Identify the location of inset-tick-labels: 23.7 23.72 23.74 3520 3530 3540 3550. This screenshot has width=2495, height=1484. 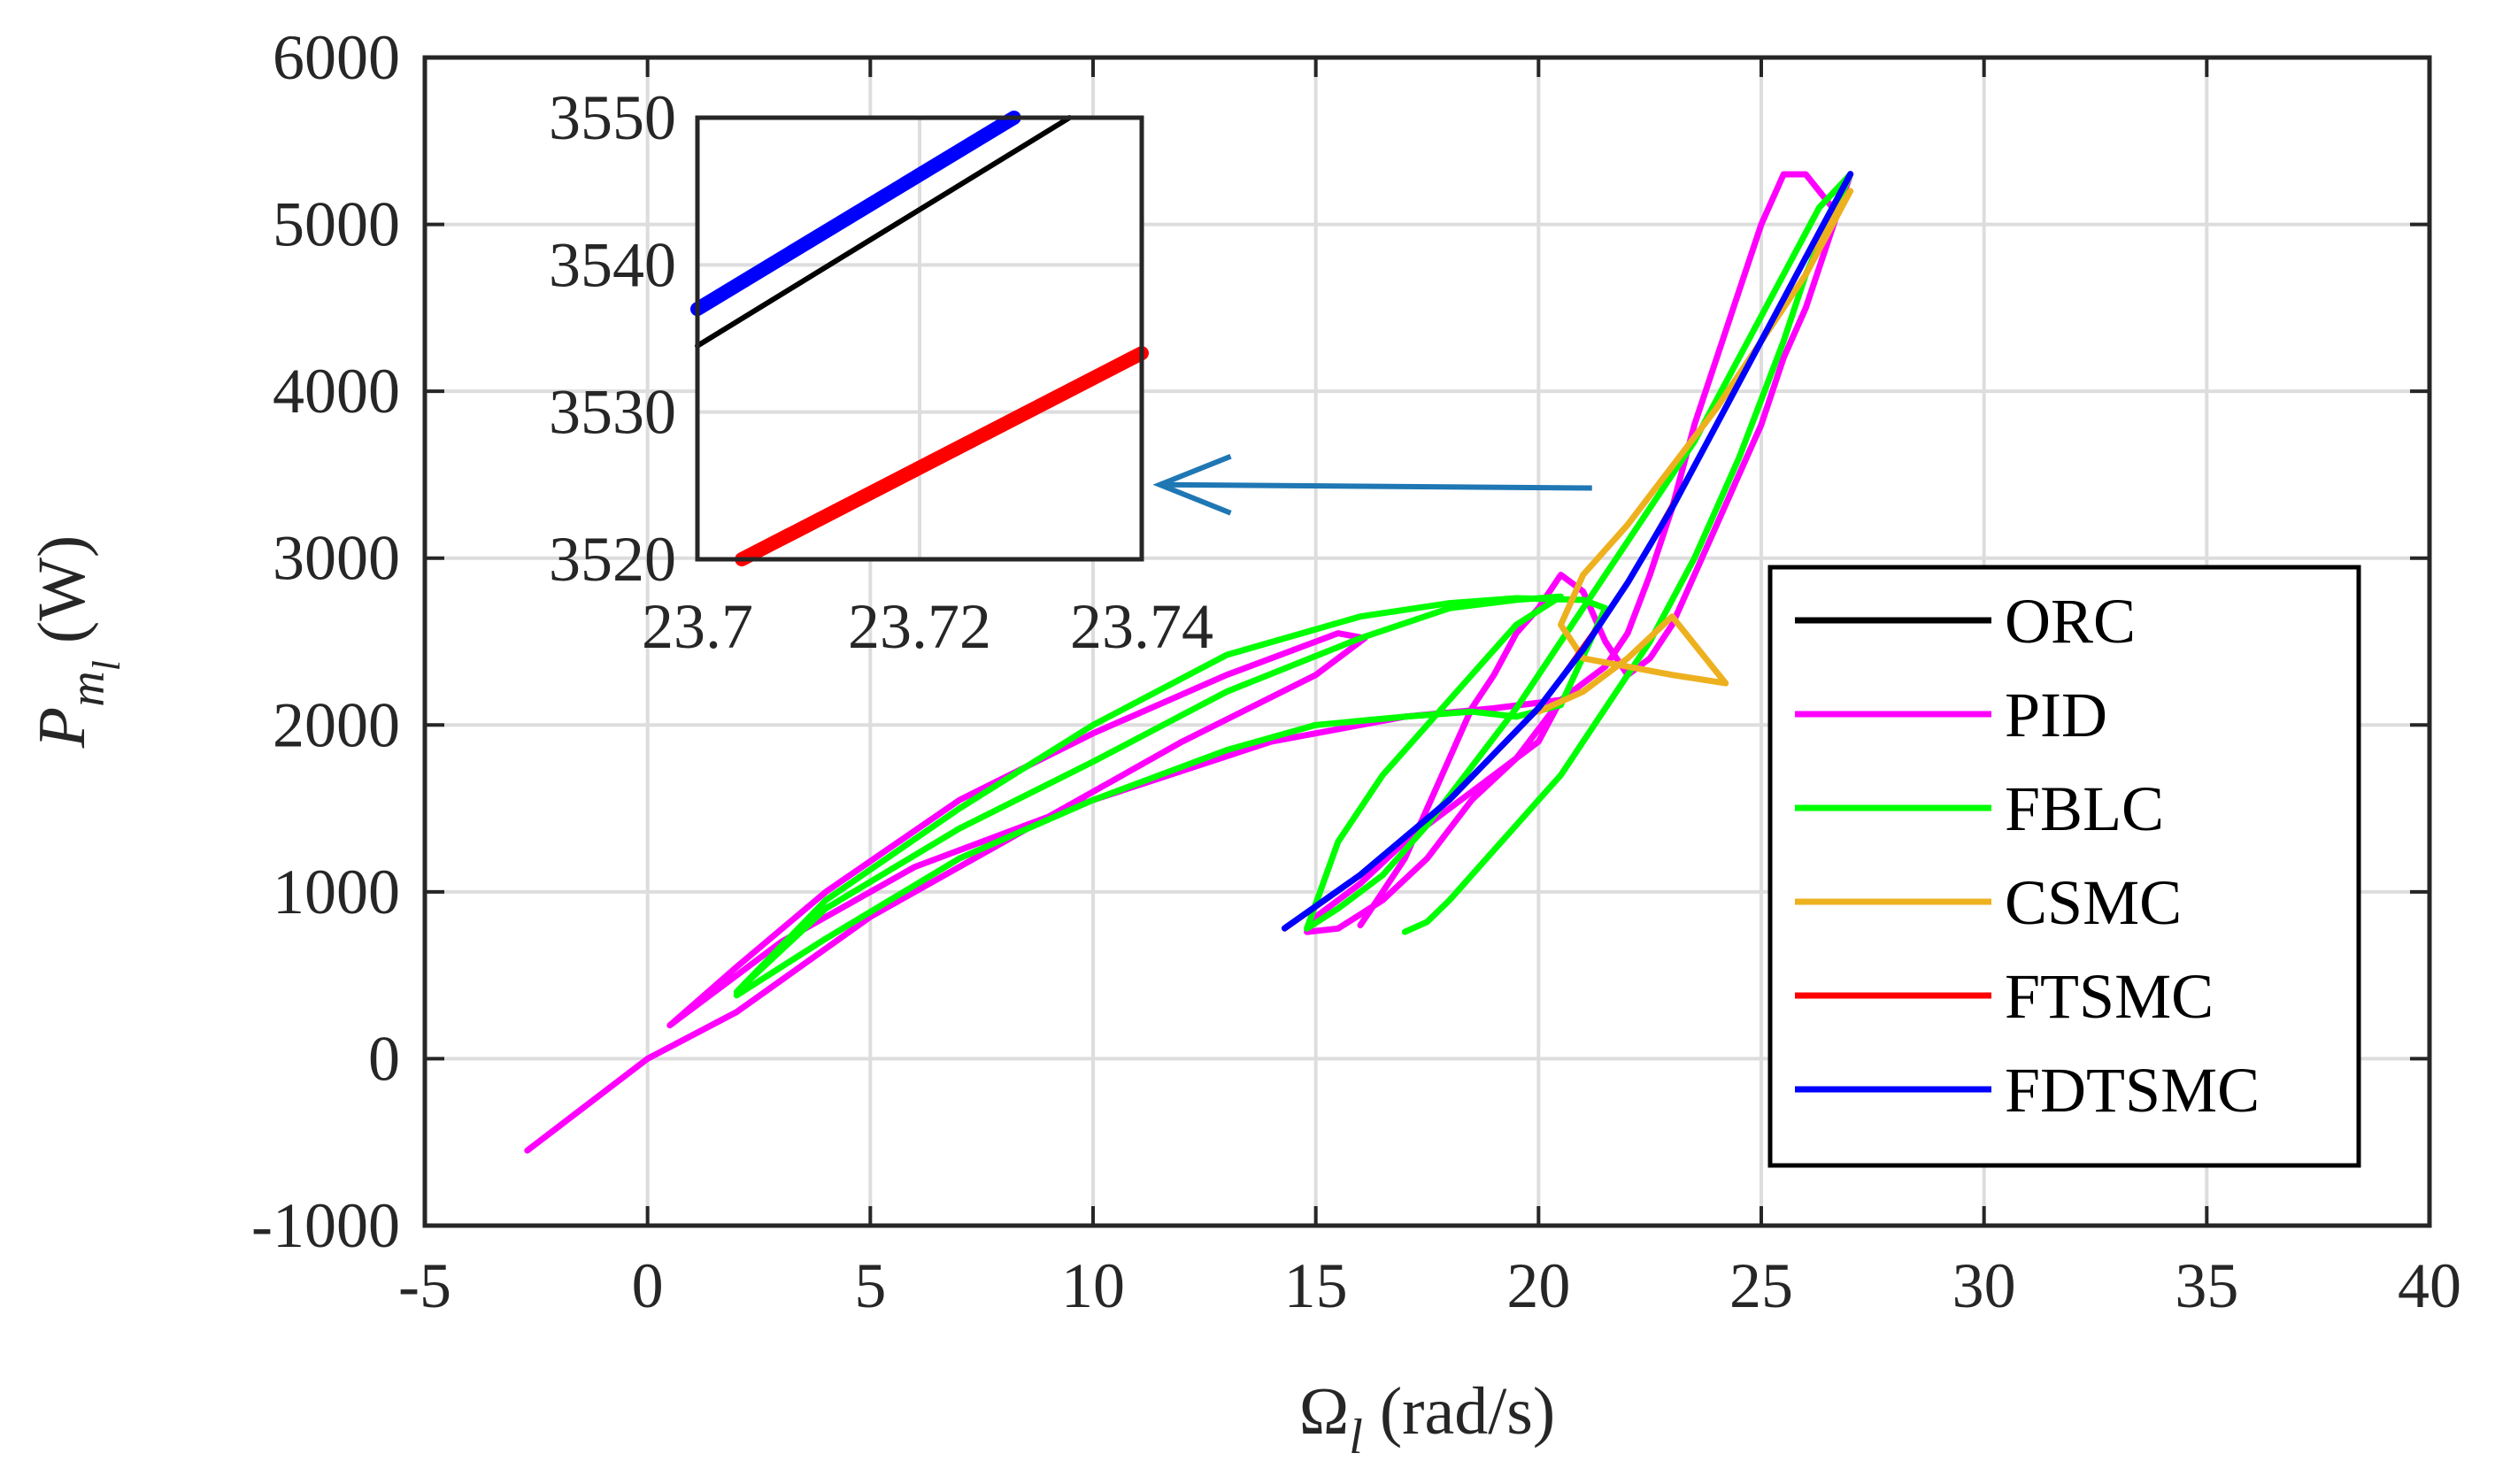
(881, 372).